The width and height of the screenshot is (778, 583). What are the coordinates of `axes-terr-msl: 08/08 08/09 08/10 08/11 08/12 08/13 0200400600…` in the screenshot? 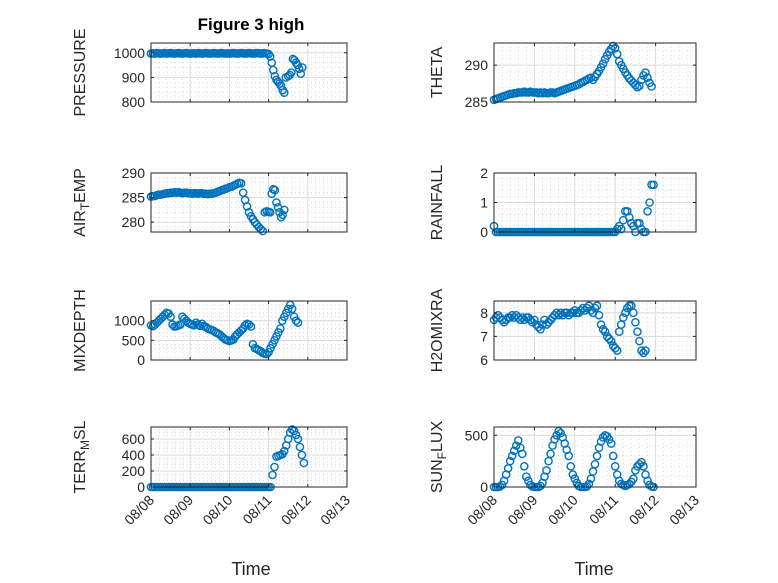 It's located at (212, 474).